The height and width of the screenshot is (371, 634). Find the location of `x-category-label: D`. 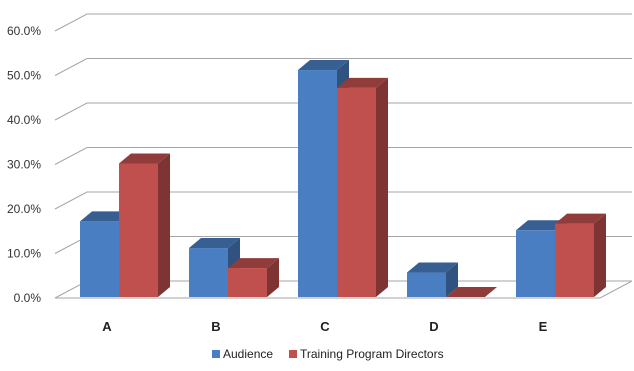

x-category-label: D is located at coordinates (433, 326).